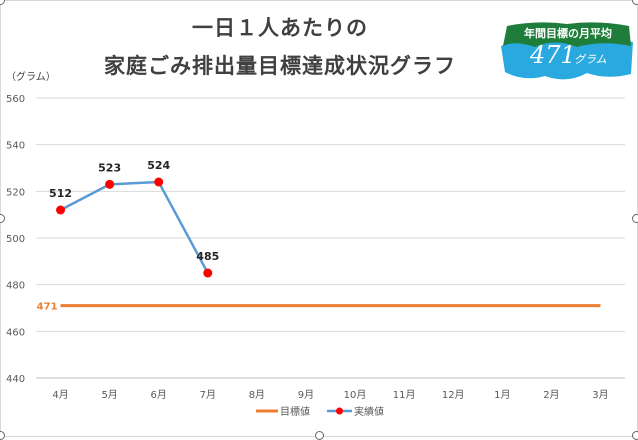  I want to click on actual-series-line, so click(134, 227).